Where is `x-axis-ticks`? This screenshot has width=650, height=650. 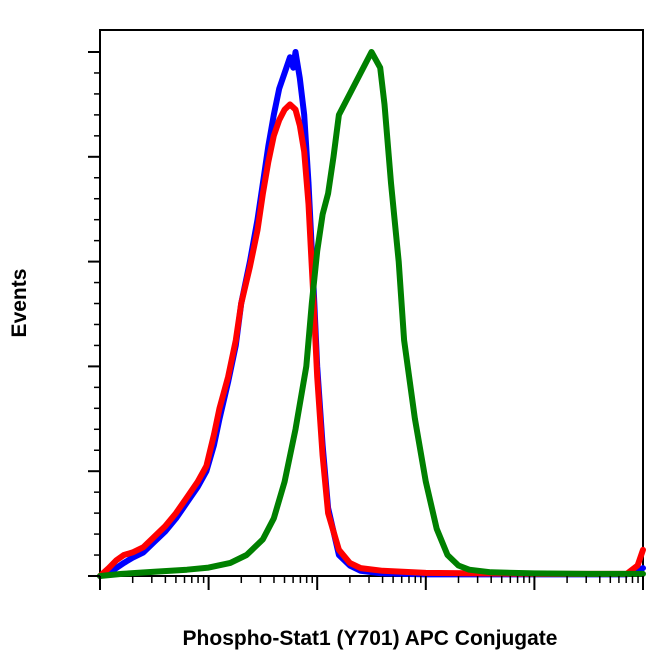 x-axis-ticks is located at coordinates (371, 583).